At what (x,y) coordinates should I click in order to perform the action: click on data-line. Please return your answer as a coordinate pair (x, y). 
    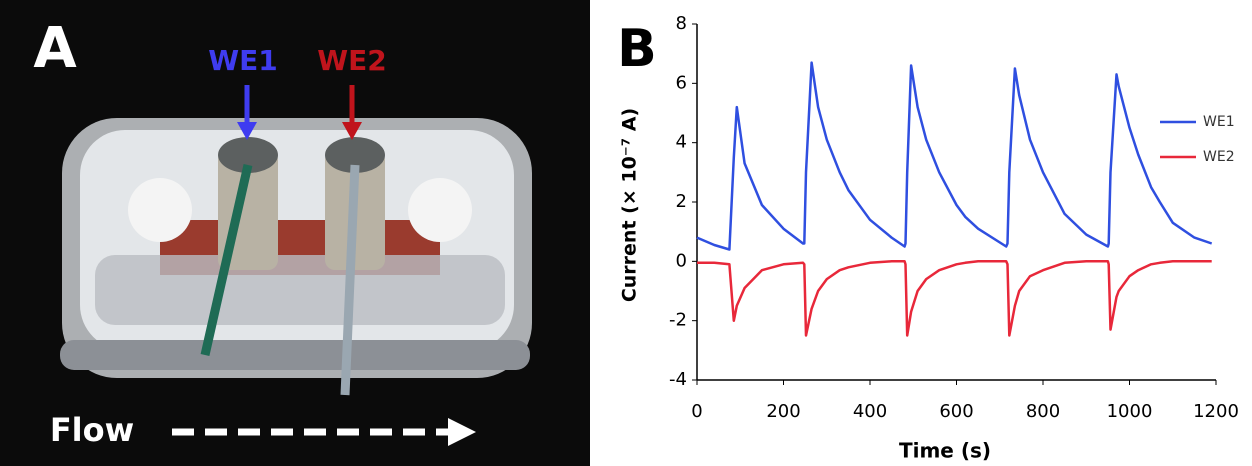
    Looking at the image, I should click on (954, 298).